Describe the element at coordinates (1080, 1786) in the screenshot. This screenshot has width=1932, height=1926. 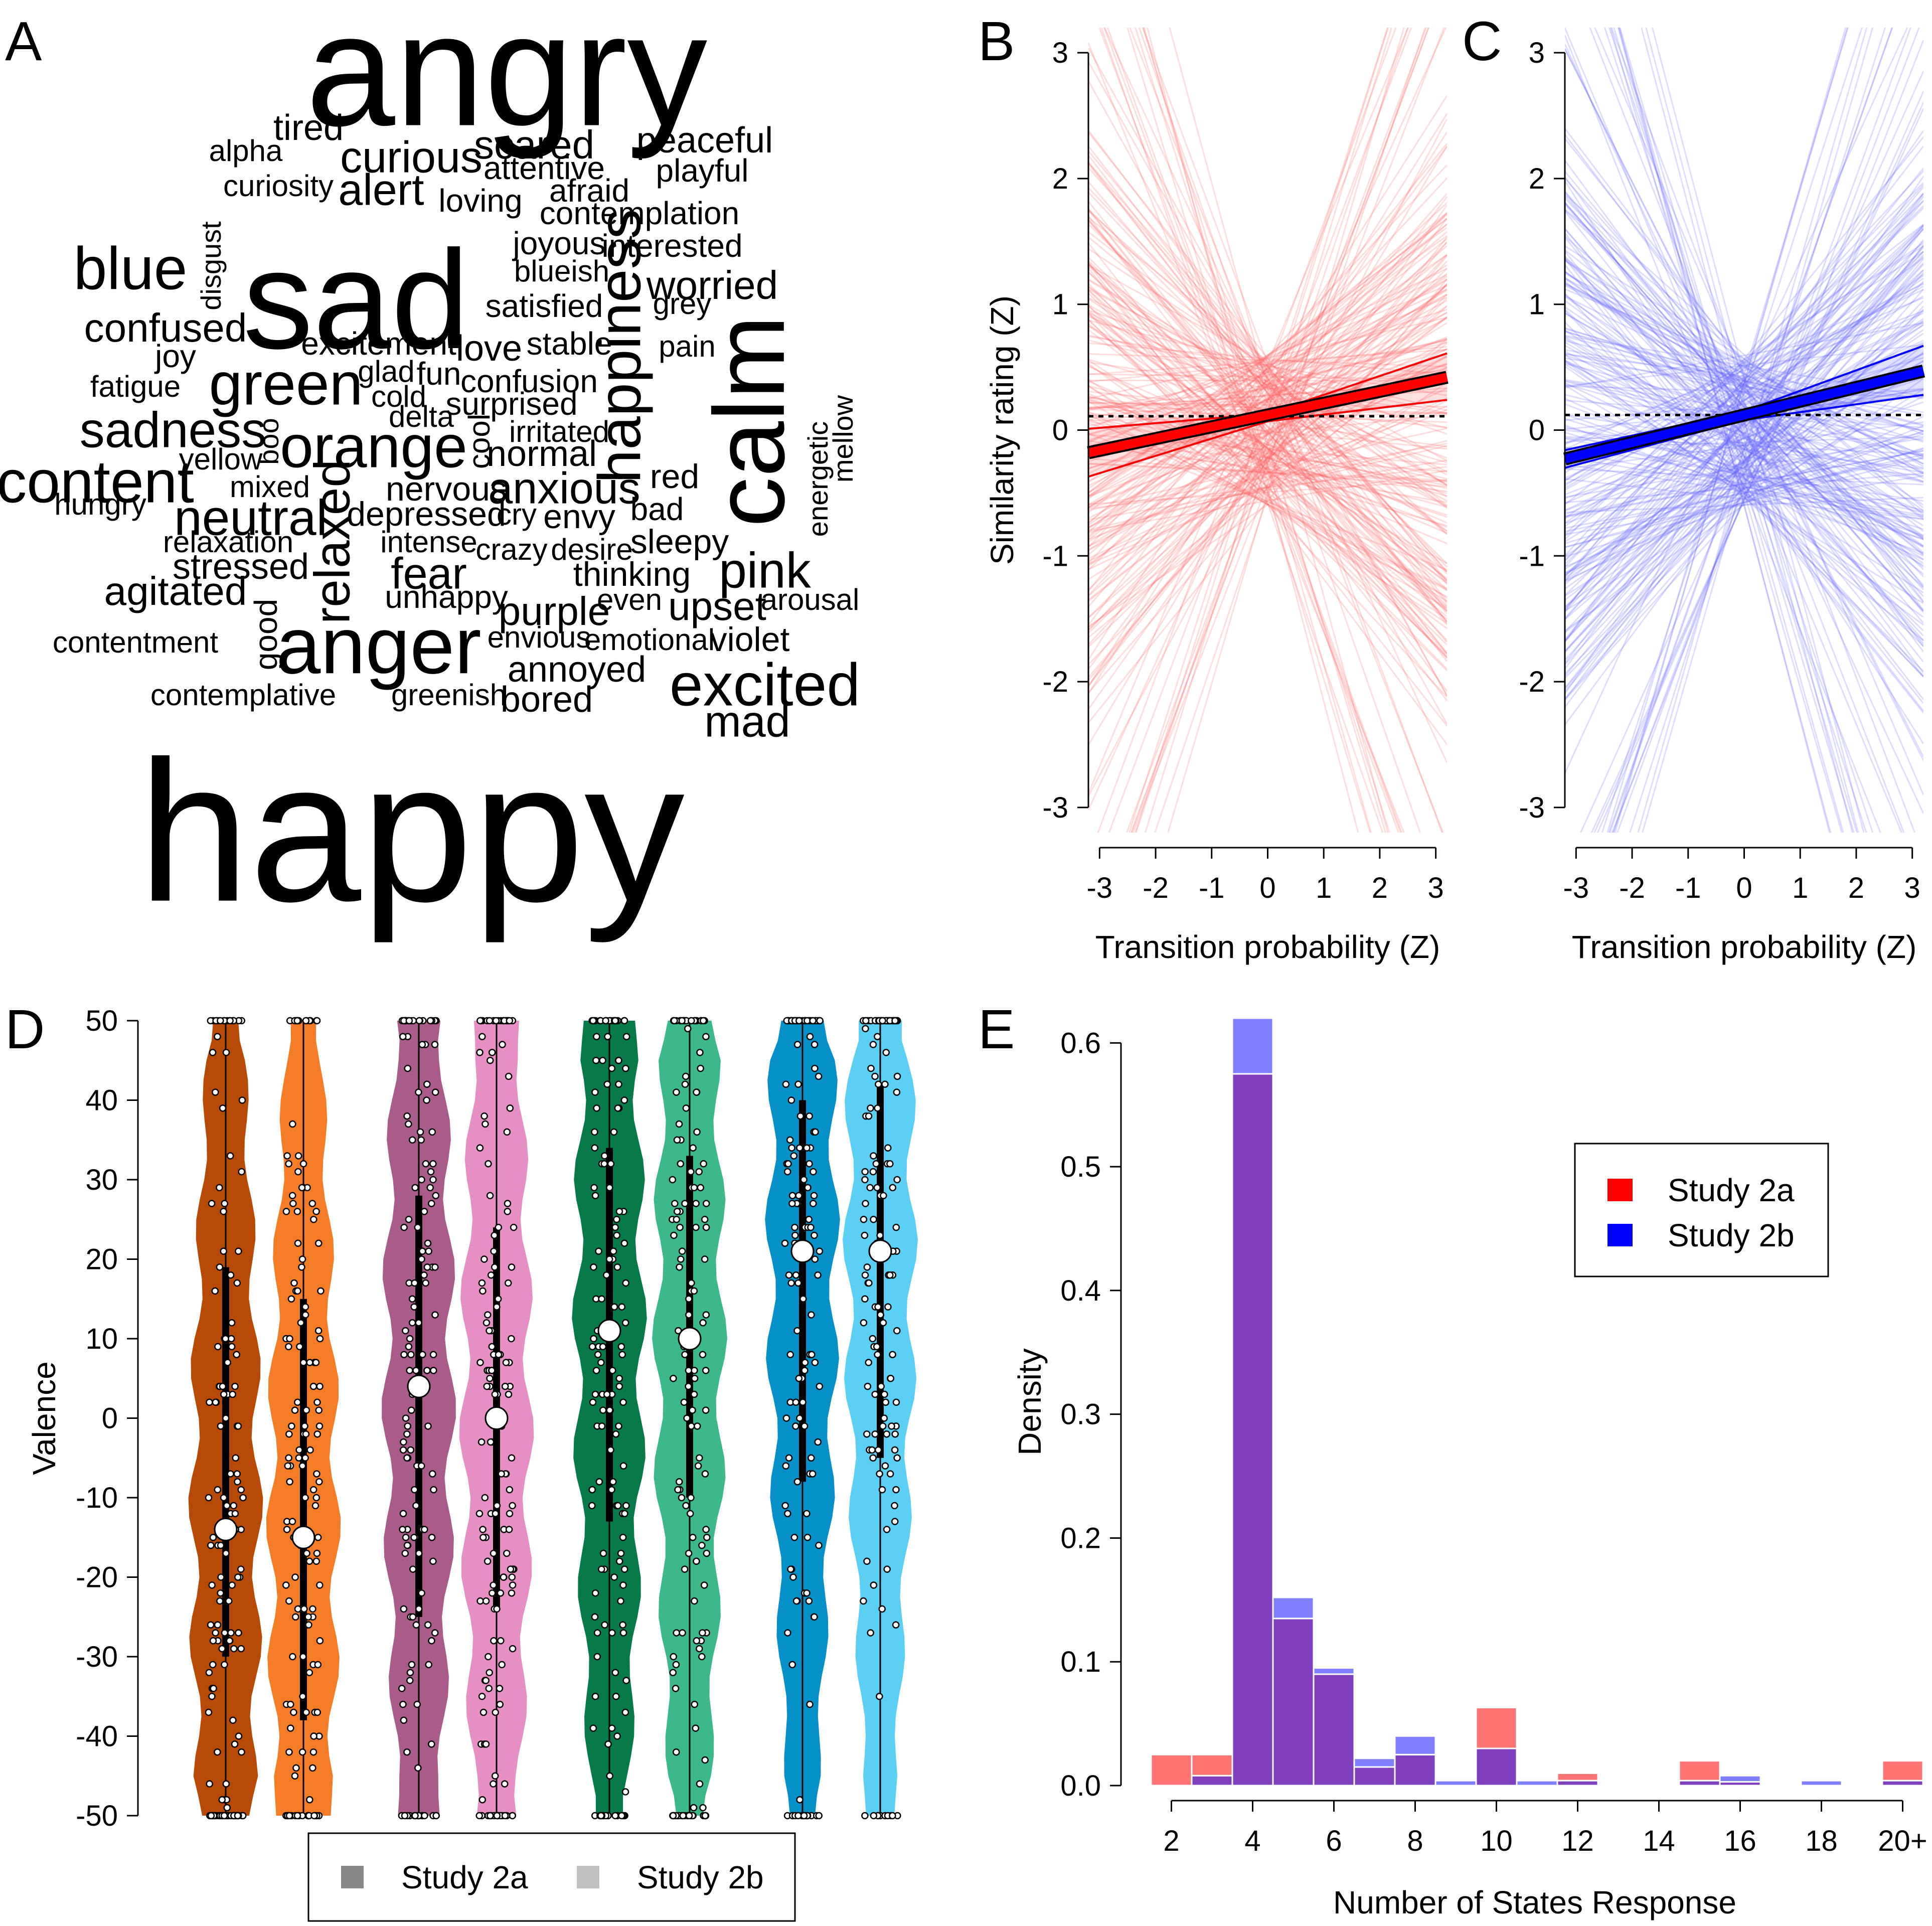
I see `y-tick-label: 0.0` at that location.